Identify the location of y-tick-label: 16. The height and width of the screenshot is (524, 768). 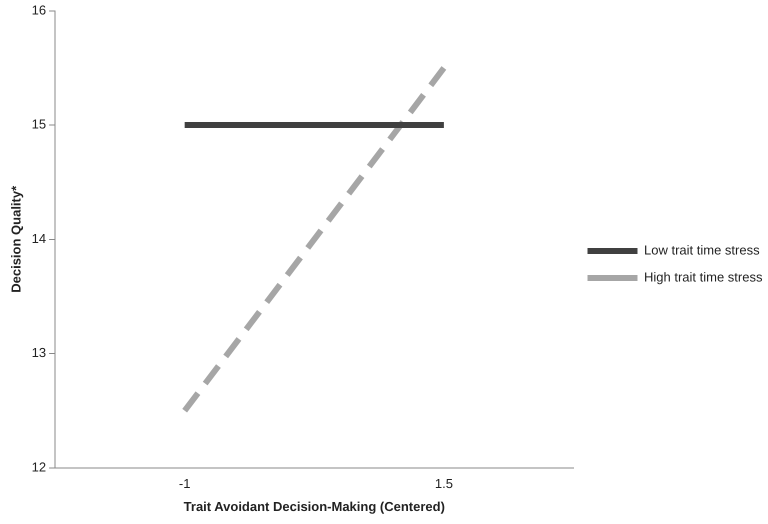
(39, 10).